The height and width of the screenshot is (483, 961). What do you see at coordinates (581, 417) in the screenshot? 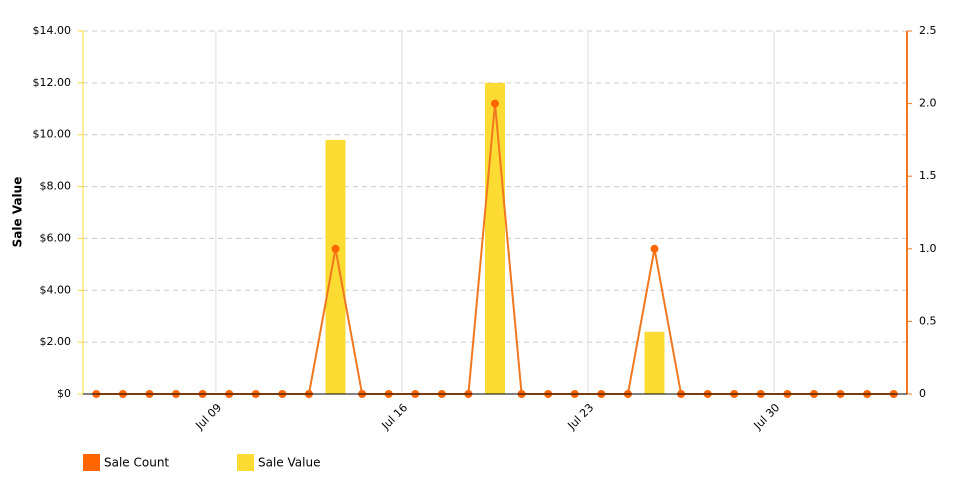
I see `x-tick-label: Jul 23` at bounding box center [581, 417].